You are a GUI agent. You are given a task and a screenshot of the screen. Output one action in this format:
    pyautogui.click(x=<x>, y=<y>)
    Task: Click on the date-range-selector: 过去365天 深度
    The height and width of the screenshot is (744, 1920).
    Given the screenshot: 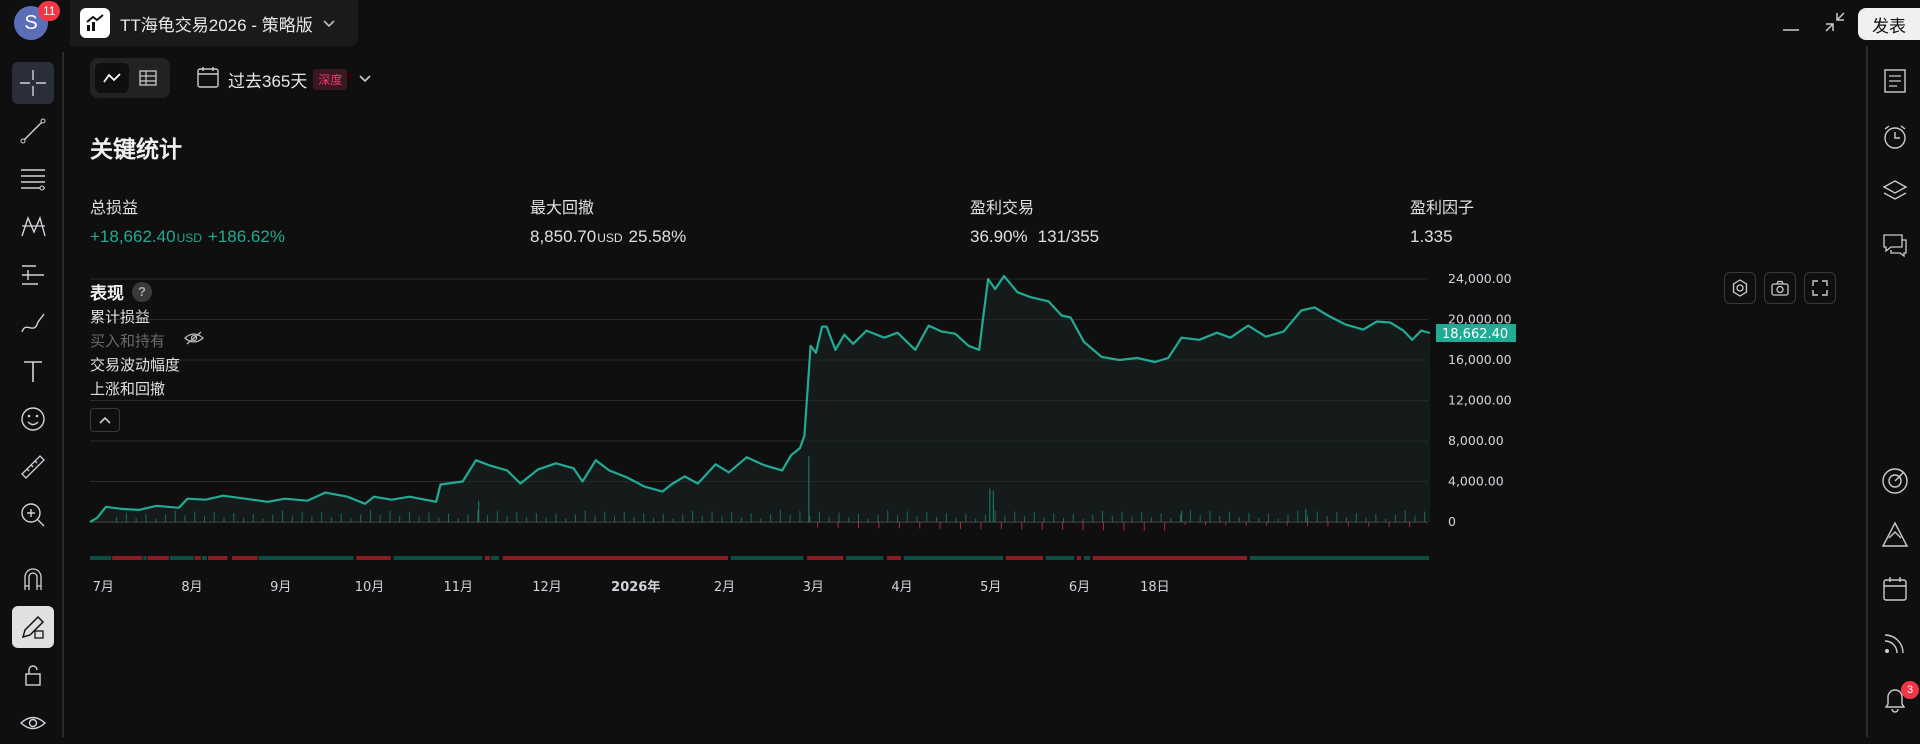 What is the action you would take?
    pyautogui.click(x=283, y=79)
    